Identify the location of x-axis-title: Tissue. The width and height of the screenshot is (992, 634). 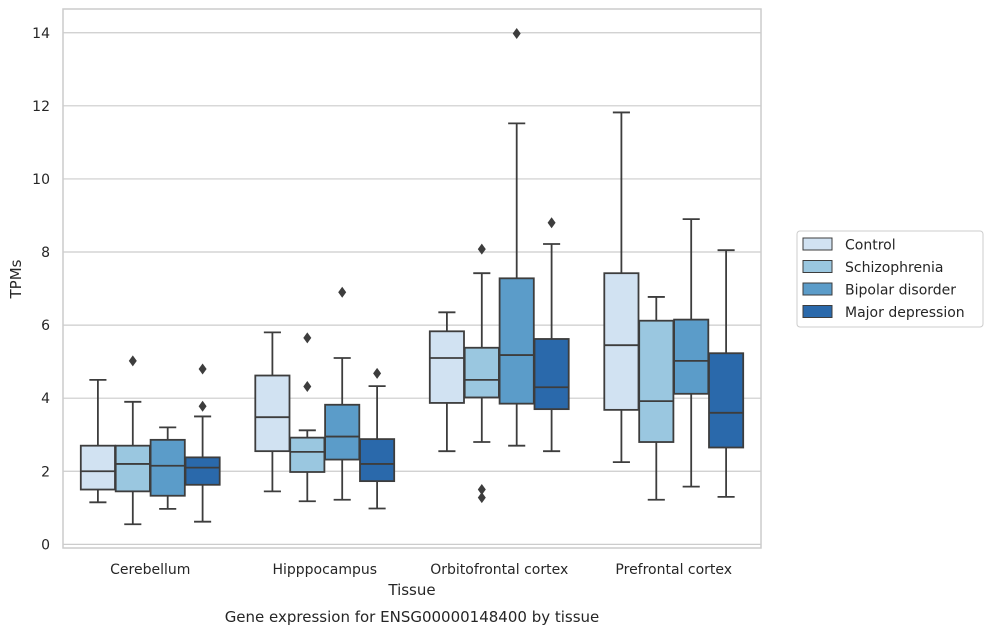
(411, 590).